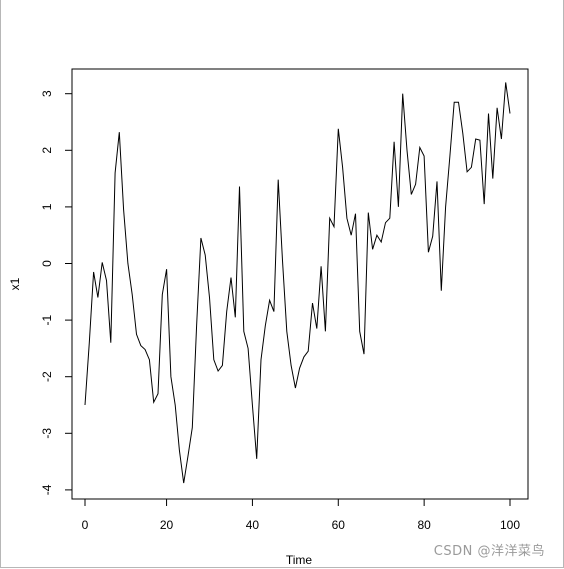 The width and height of the screenshot is (564, 569). Describe the element at coordinates (15, 283) in the screenshot. I see `y-axis-title: x1` at that location.